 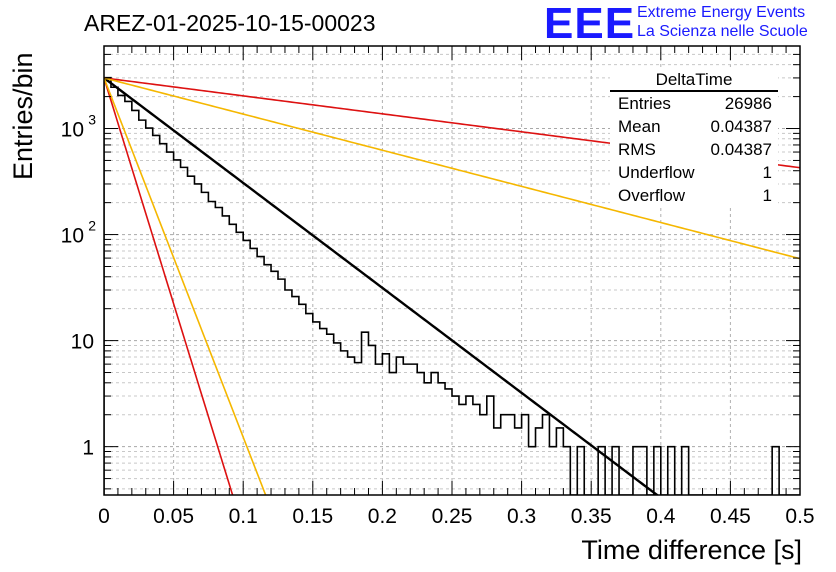 I want to click on y-axis-label: Entries/bin, so click(x=23, y=116).